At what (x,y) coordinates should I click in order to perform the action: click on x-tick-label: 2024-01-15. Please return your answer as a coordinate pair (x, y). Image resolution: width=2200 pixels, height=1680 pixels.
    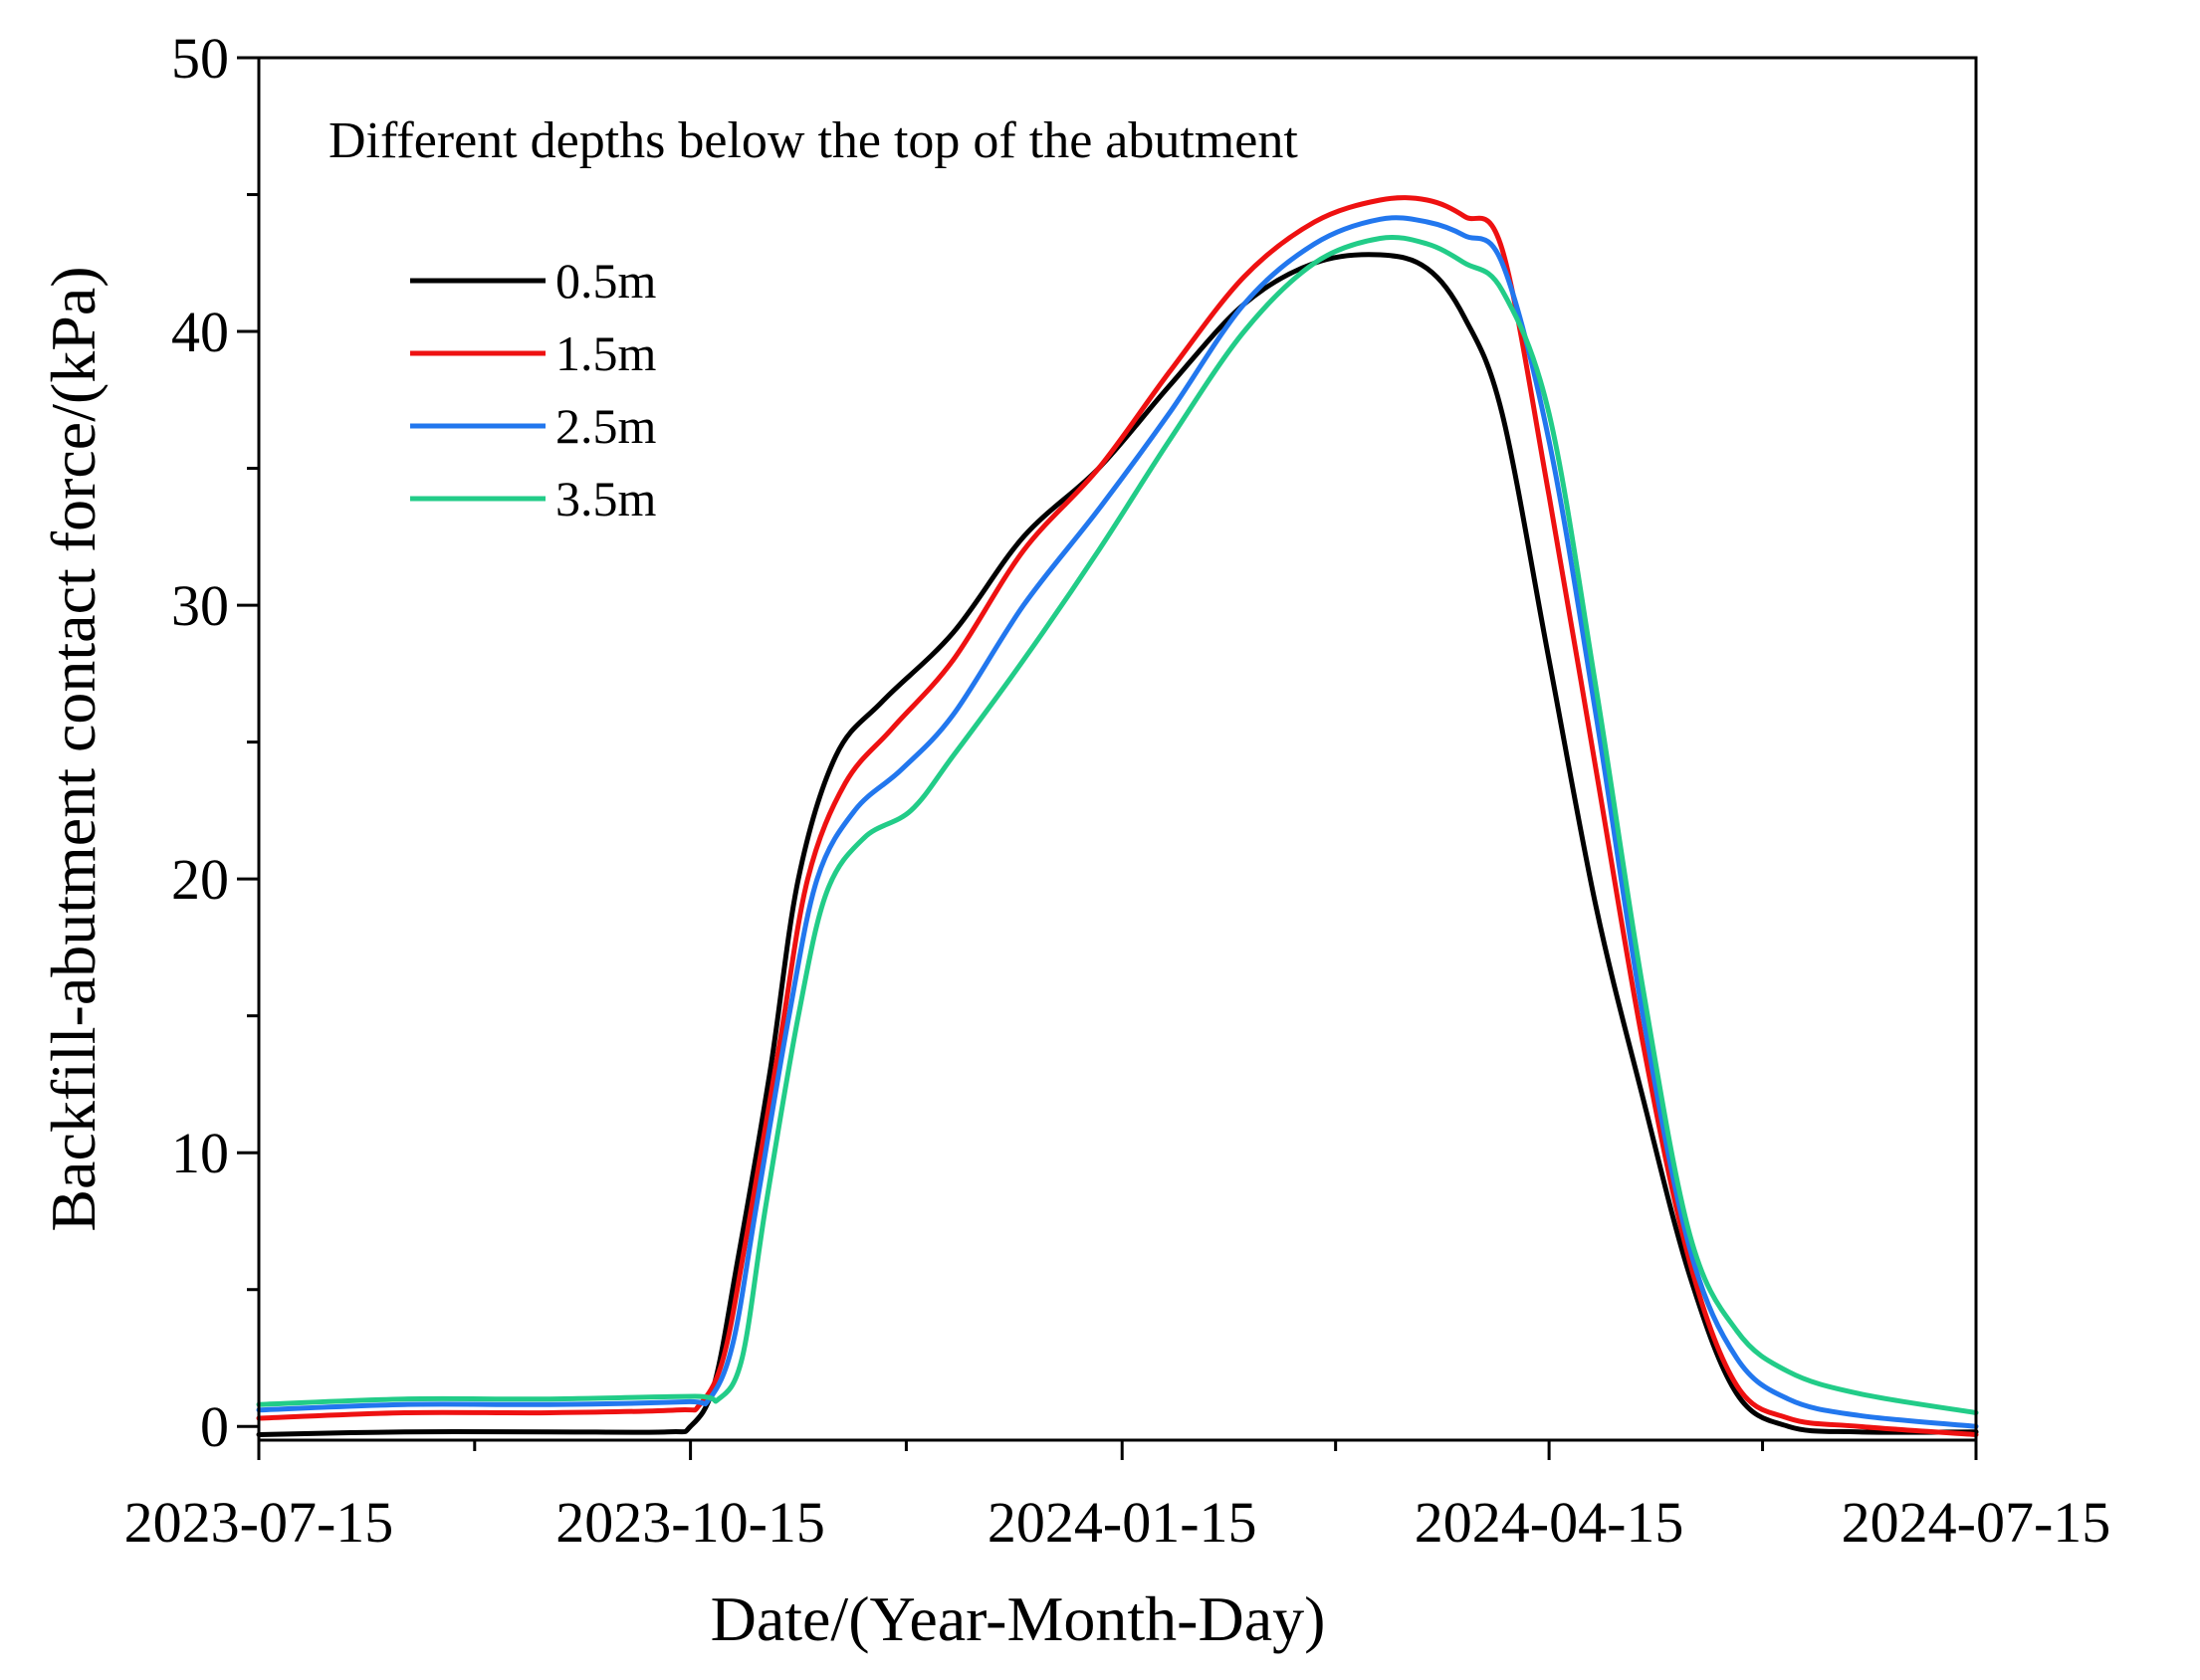
    Looking at the image, I should click on (1122, 1522).